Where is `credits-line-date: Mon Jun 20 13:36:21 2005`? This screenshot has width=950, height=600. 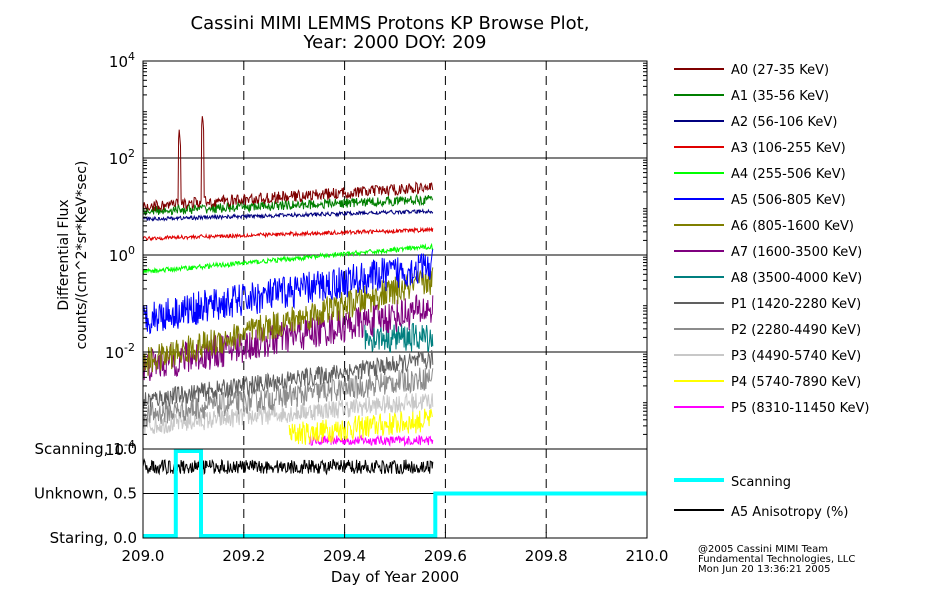
credits-line-date: Mon Jun 20 13:36:21 2005 is located at coordinates (764, 569).